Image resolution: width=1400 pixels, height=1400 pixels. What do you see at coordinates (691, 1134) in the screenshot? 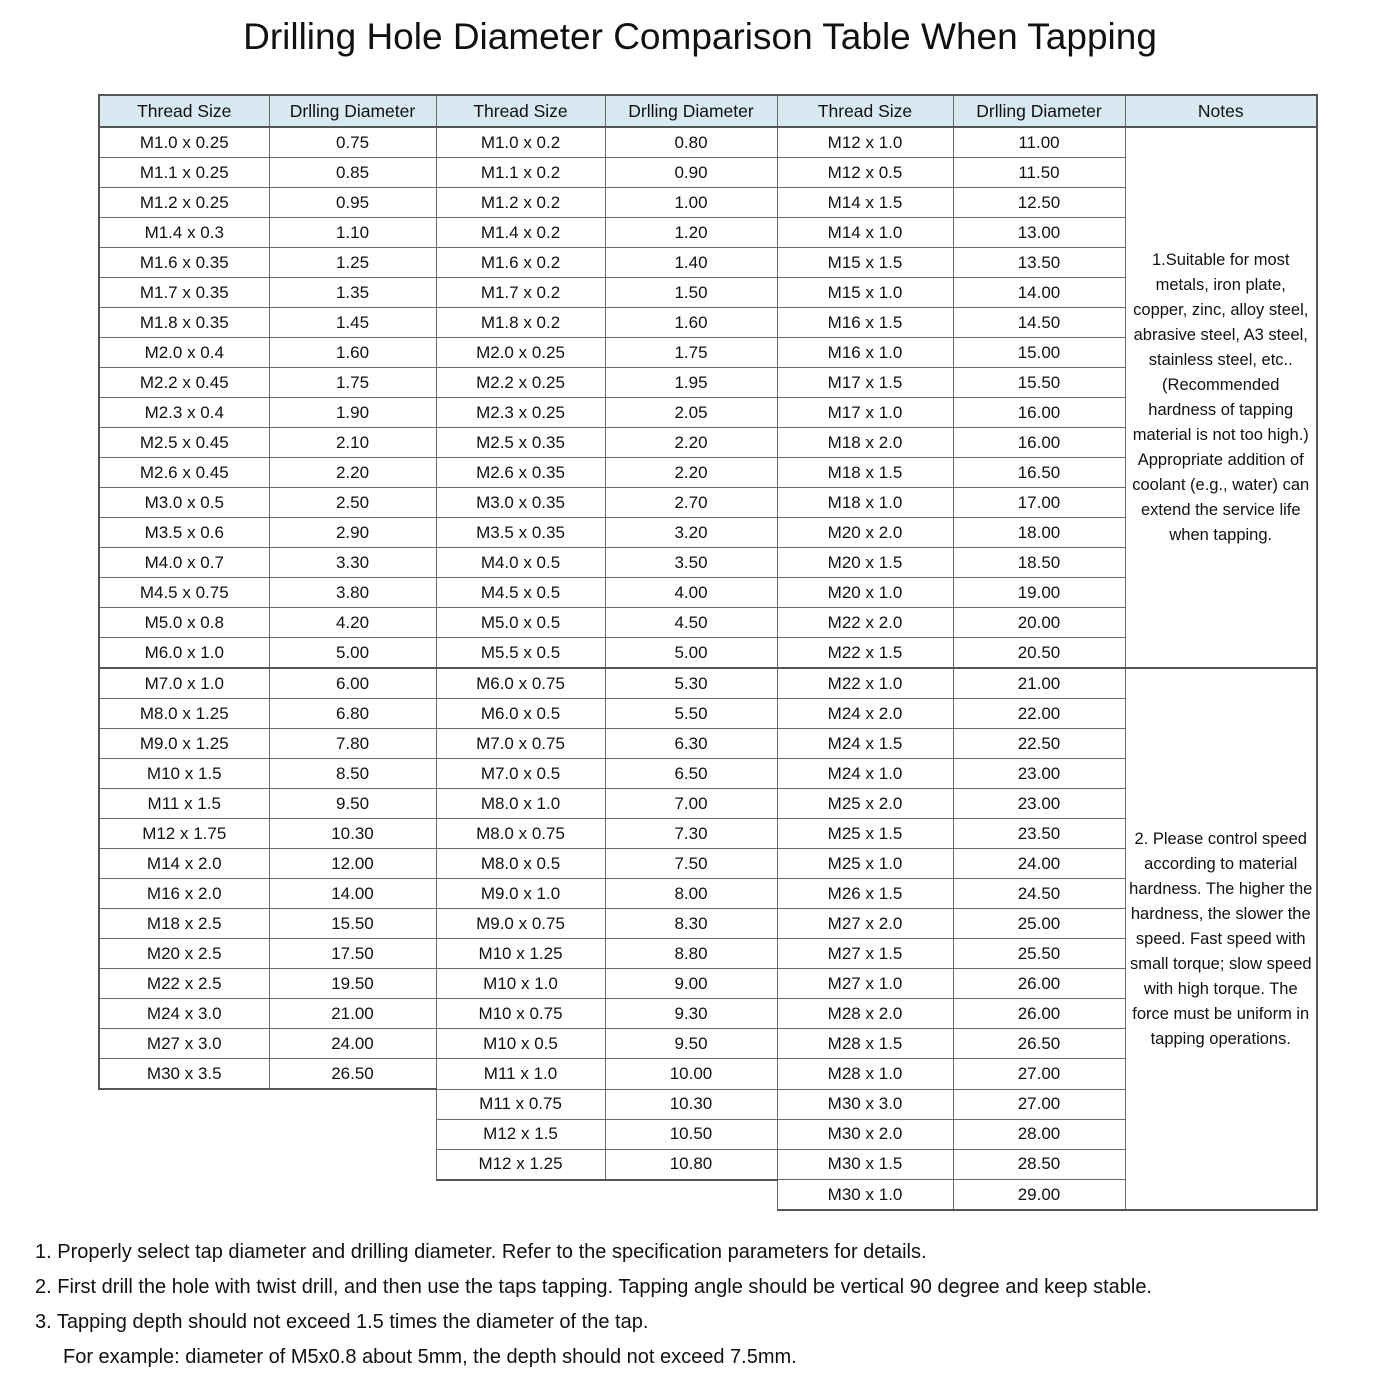
I see `drill-diameter-cell: 10.50` at bounding box center [691, 1134].